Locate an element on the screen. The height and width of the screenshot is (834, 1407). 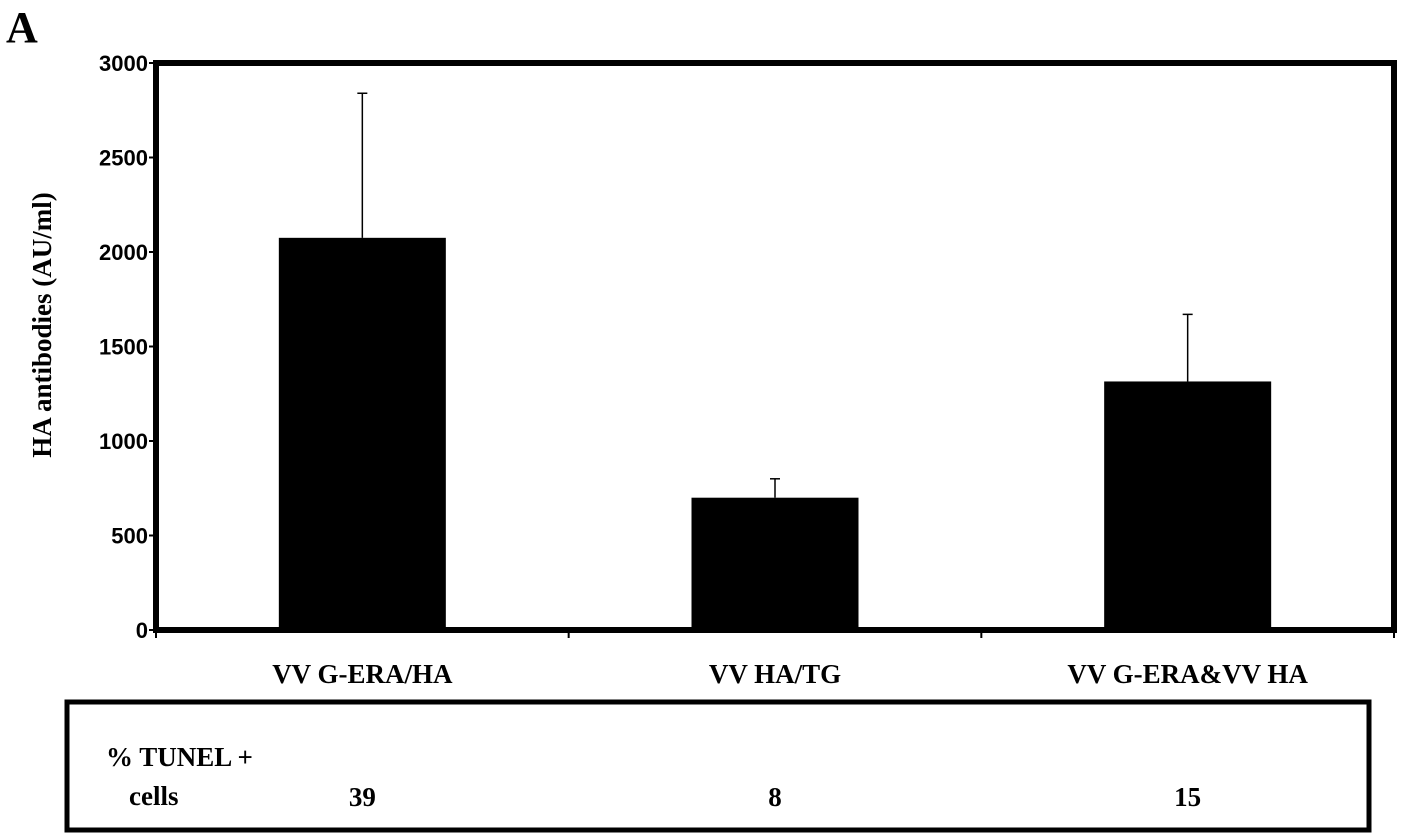
y-tick-label: 2500 is located at coordinates (123, 158).